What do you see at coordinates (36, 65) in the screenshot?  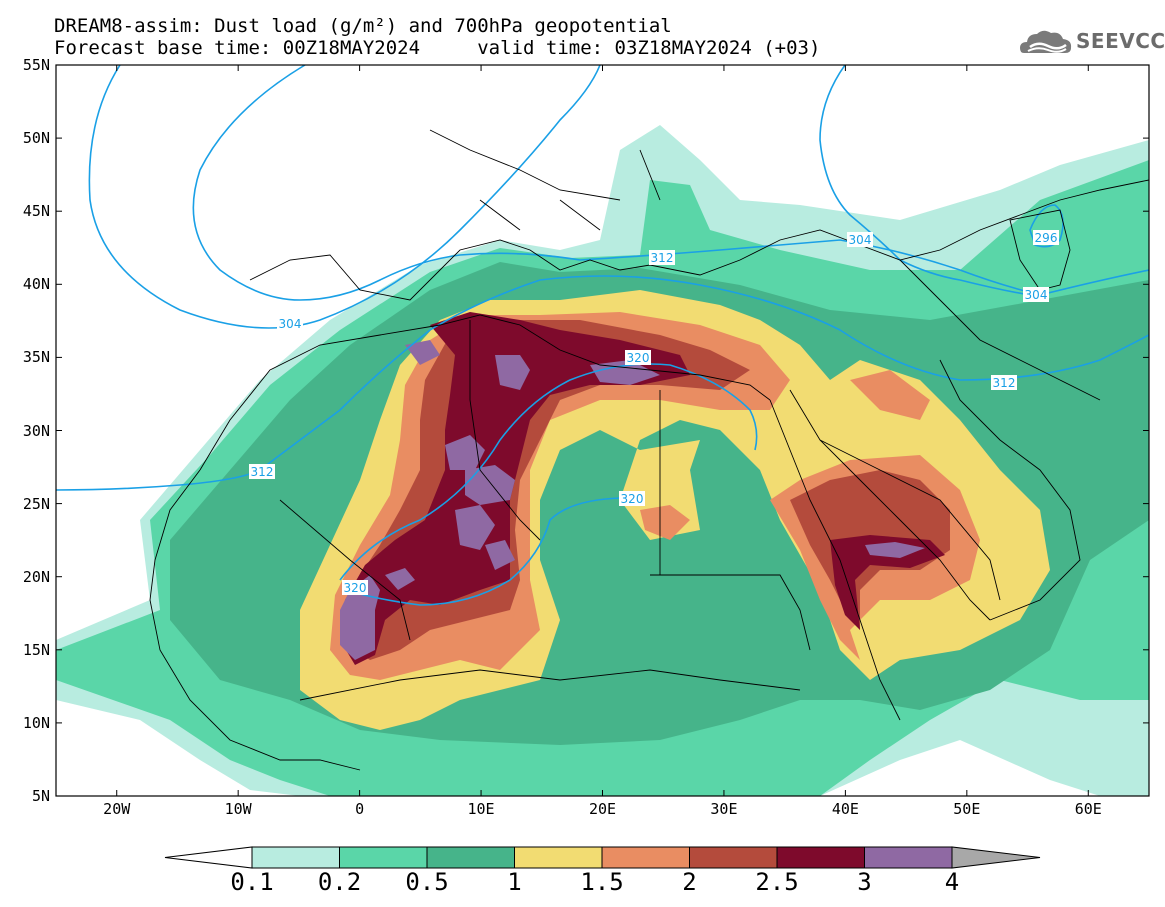 I see `lat-label: 55N` at bounding box center [36, 65].